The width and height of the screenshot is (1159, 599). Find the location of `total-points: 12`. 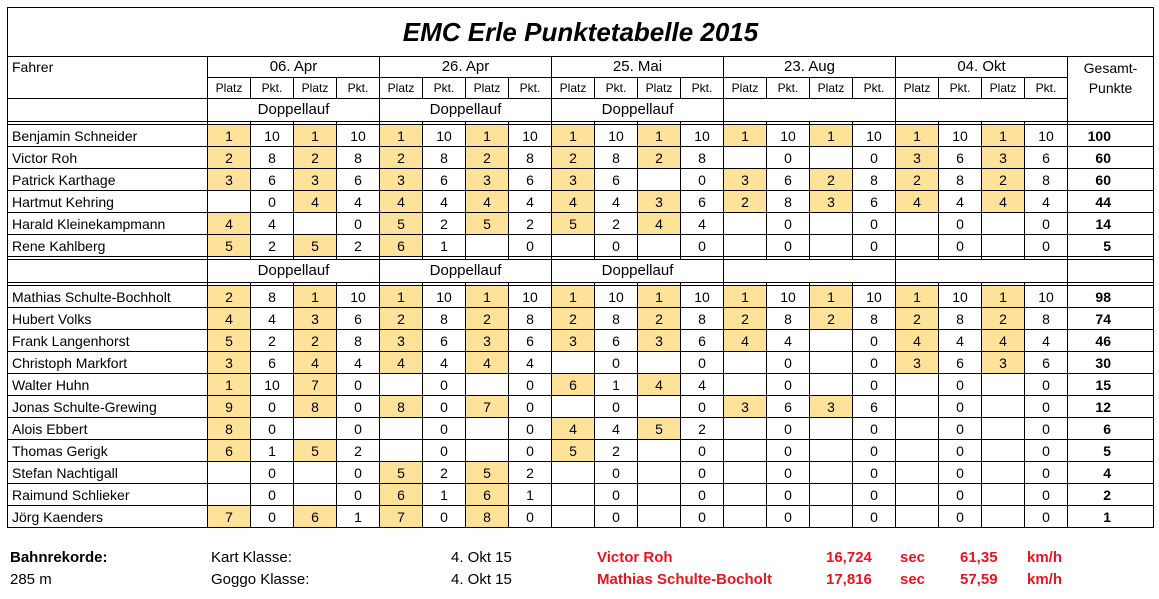

total-points: 12 is located at coordinates (1110, 406).